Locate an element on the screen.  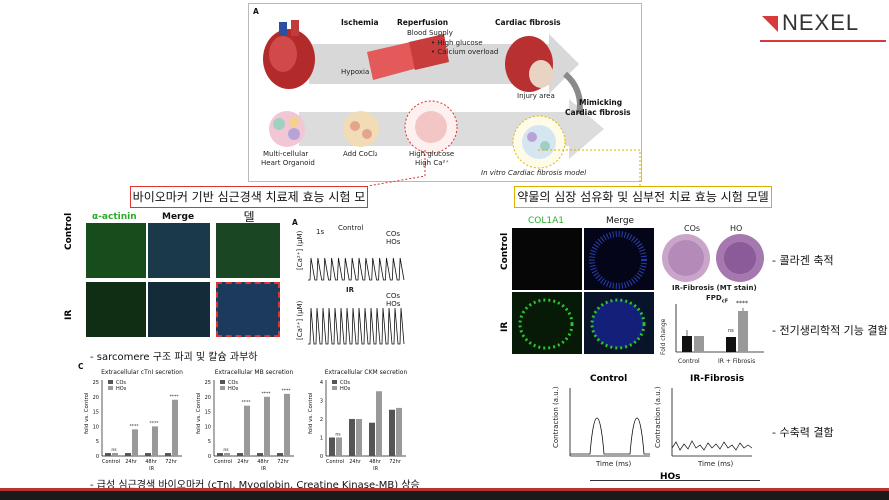
trace-ir-title: IR is located at coordinates (350, 290).